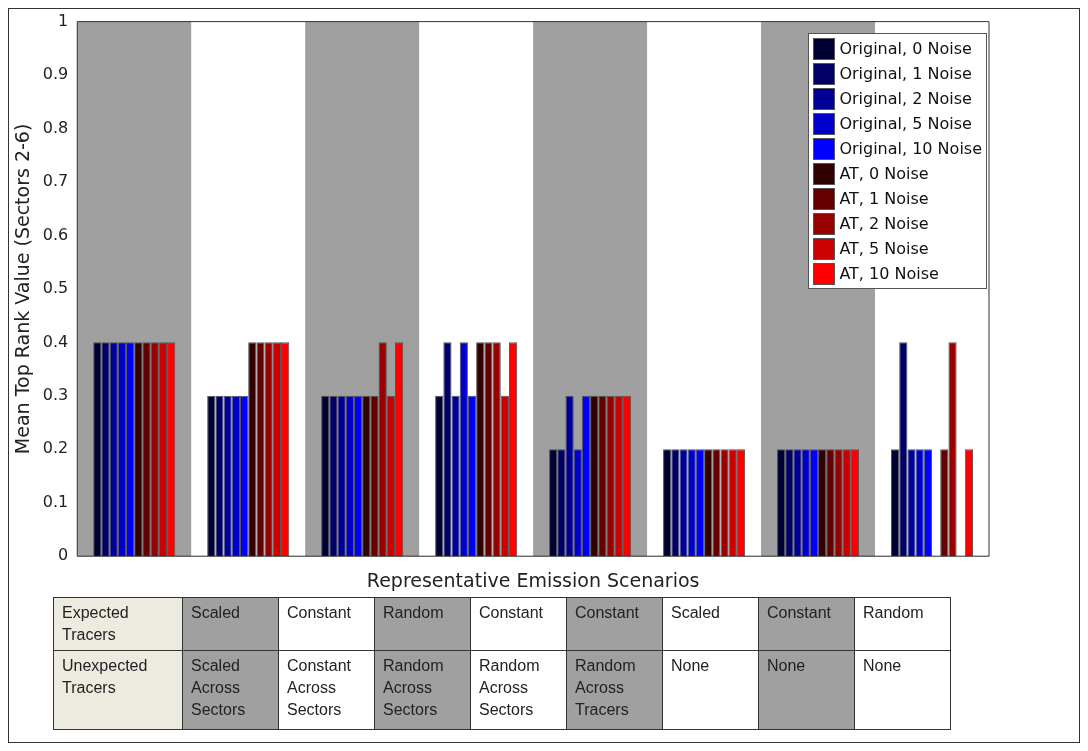  I want to click on y-tick-label: 0, so click(63, 555).